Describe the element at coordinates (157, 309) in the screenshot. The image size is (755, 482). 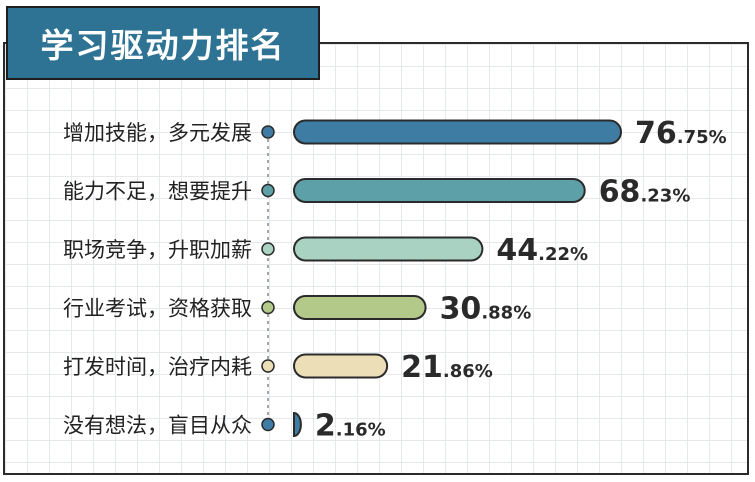
I see `category-label: 行业考试，资格获取` at that location.